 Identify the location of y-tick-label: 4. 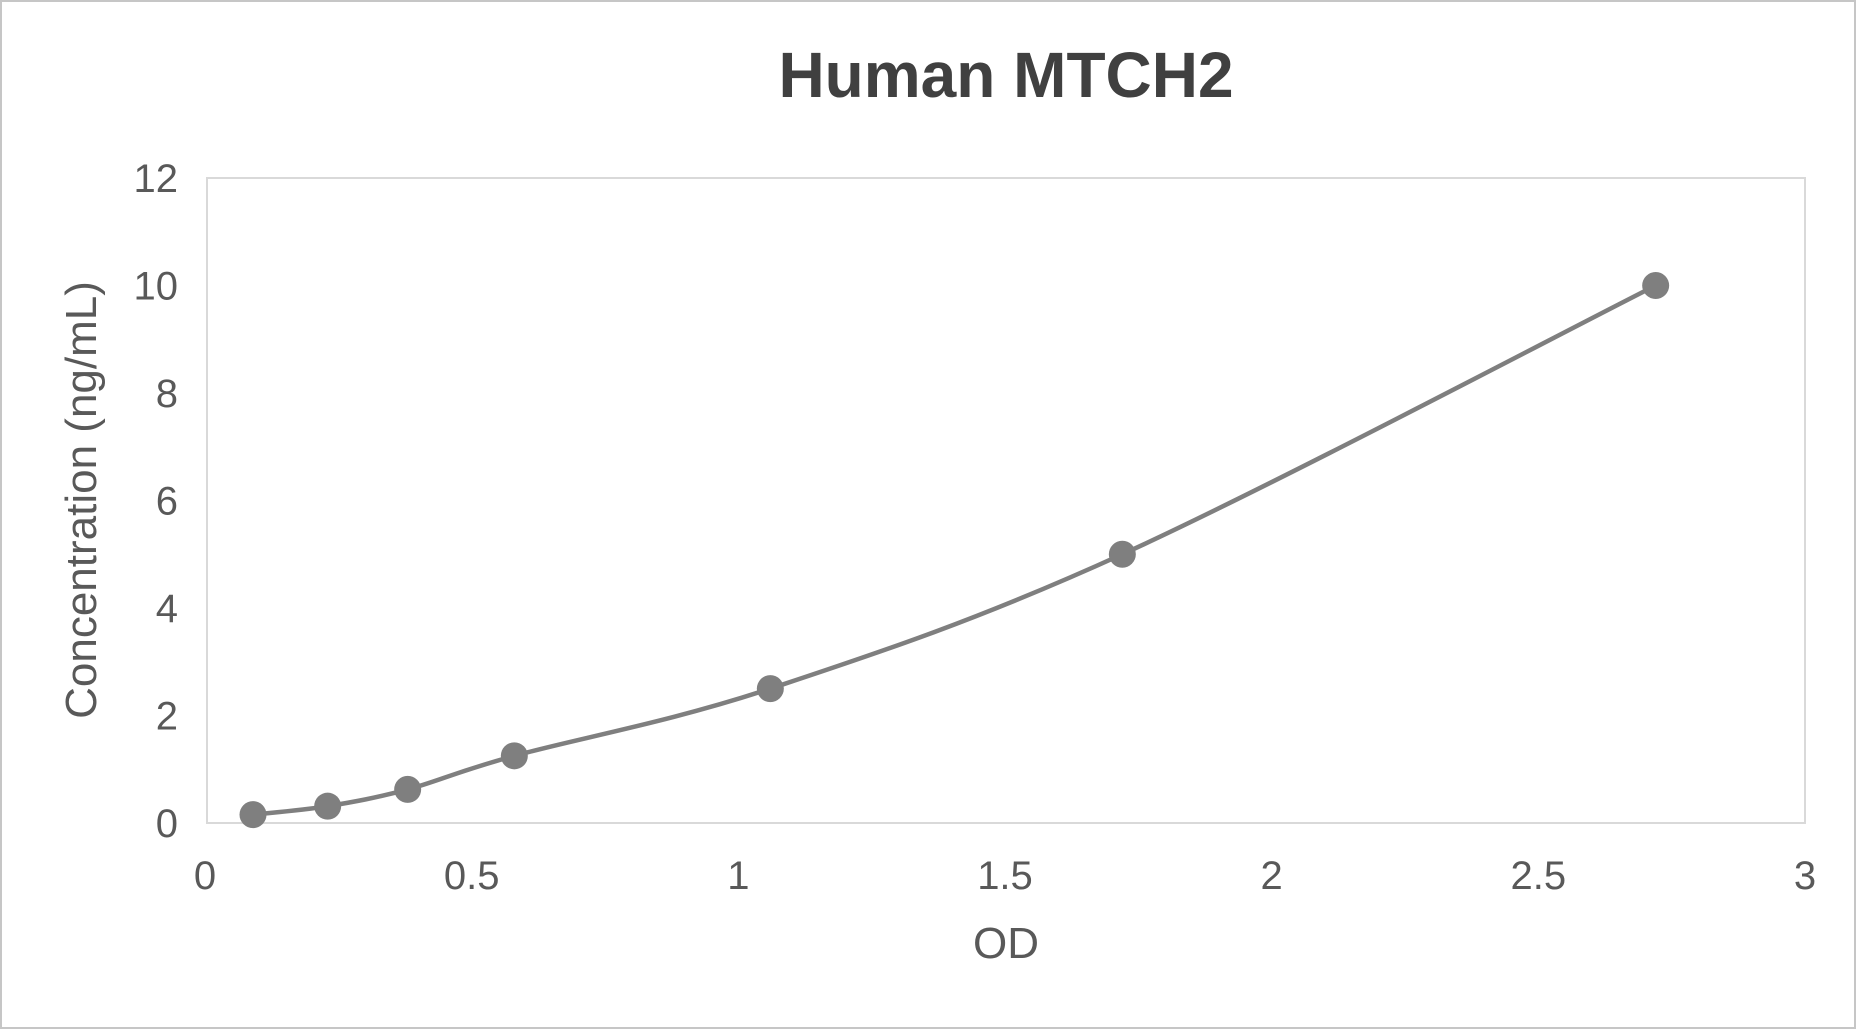
(167, 609).